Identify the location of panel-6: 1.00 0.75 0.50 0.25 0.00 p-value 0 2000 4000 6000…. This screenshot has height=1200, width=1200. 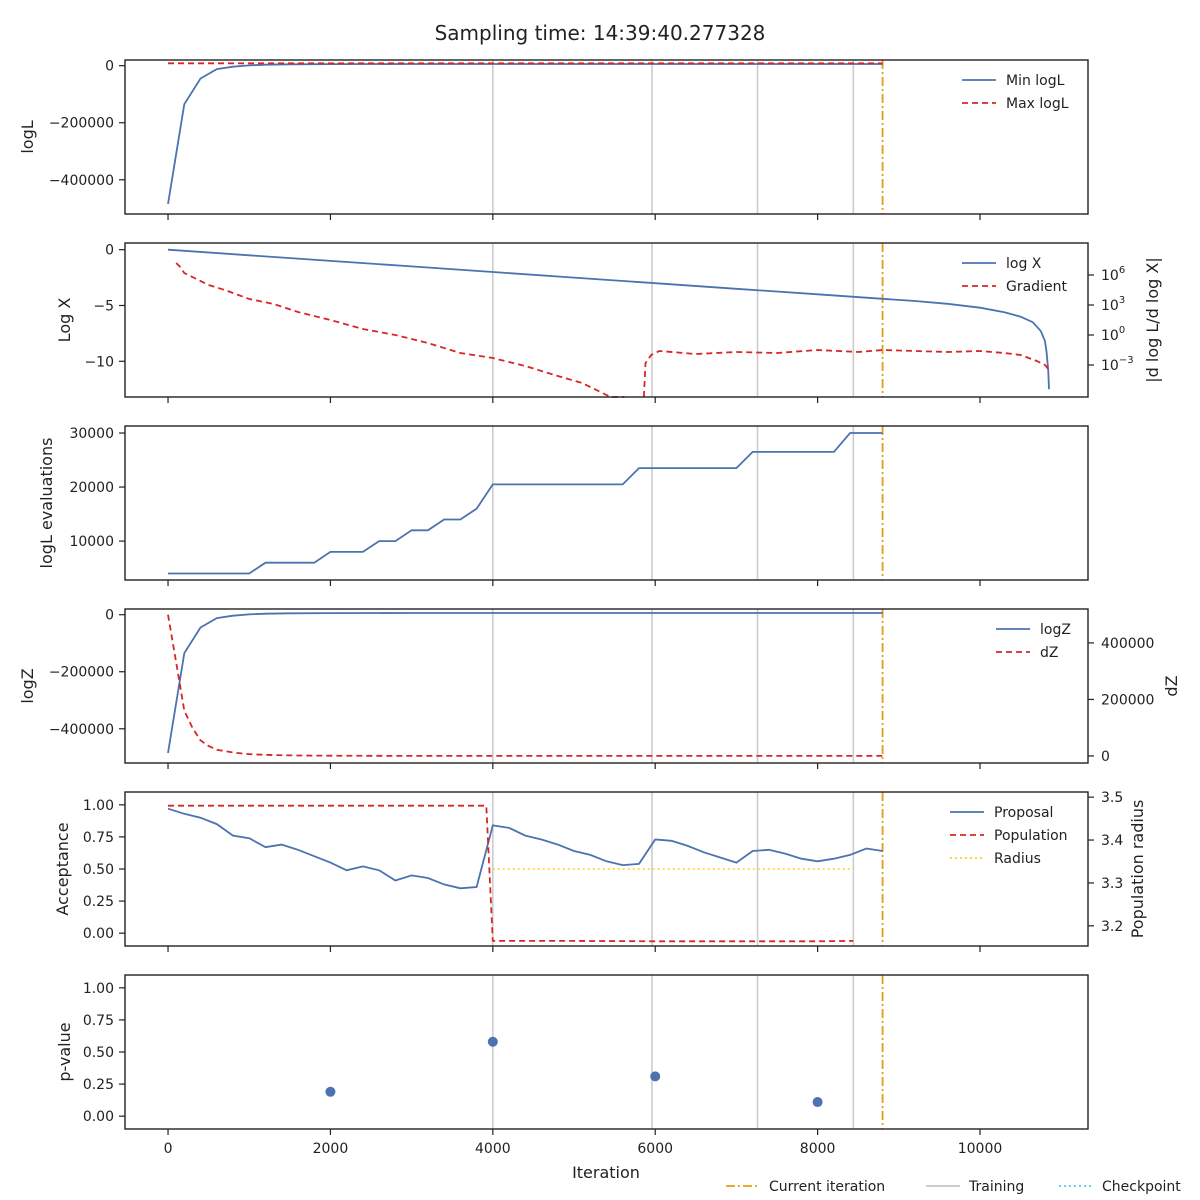
(572, 1065).